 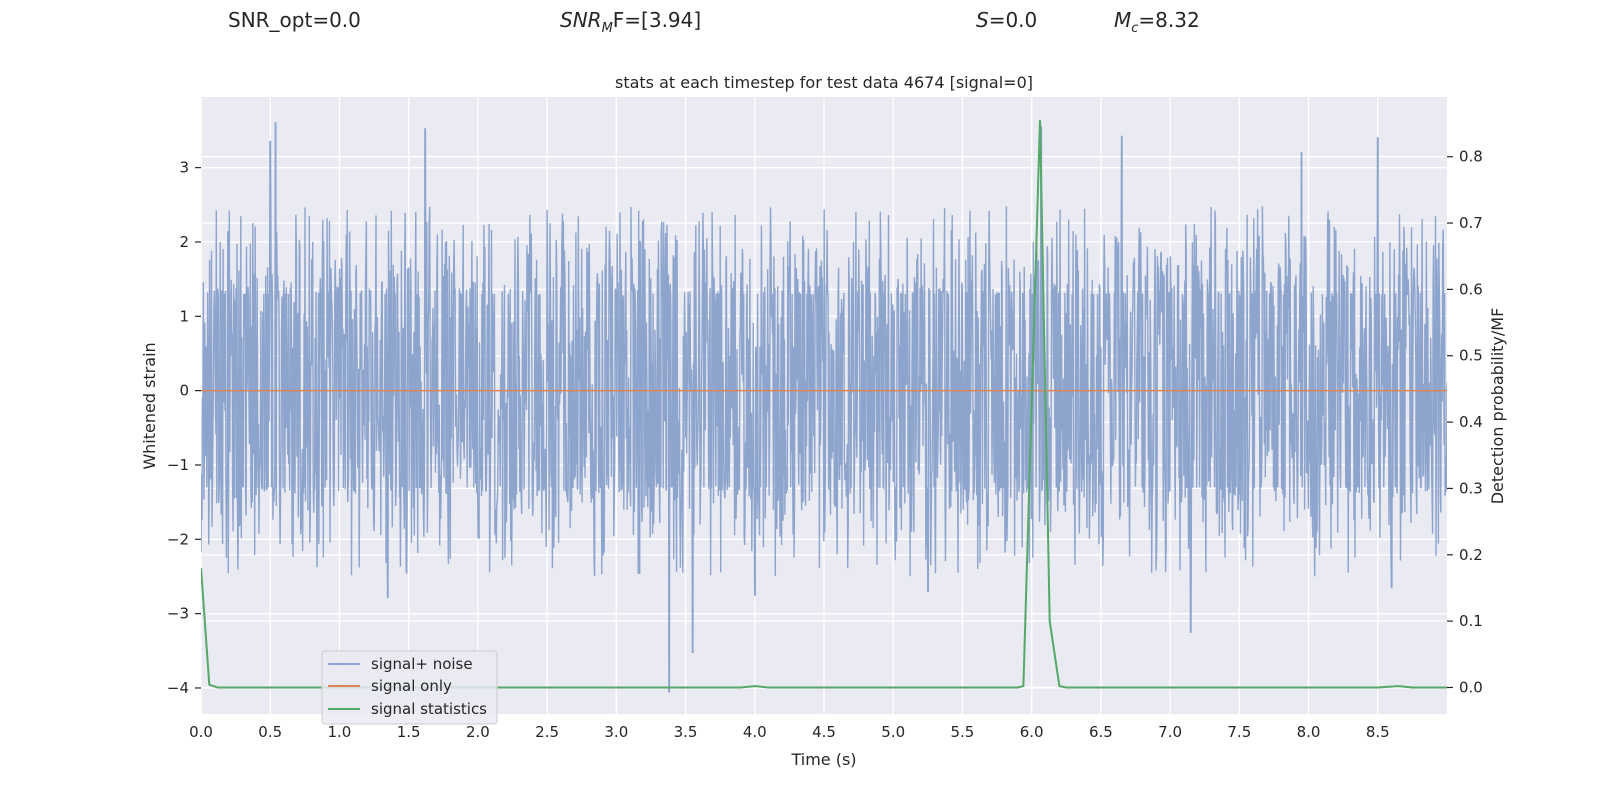 What do you see at coordinates (755, 732) in the screenshot?
I see `x-tick-8: 4.0` at bounding box center [755, 732].